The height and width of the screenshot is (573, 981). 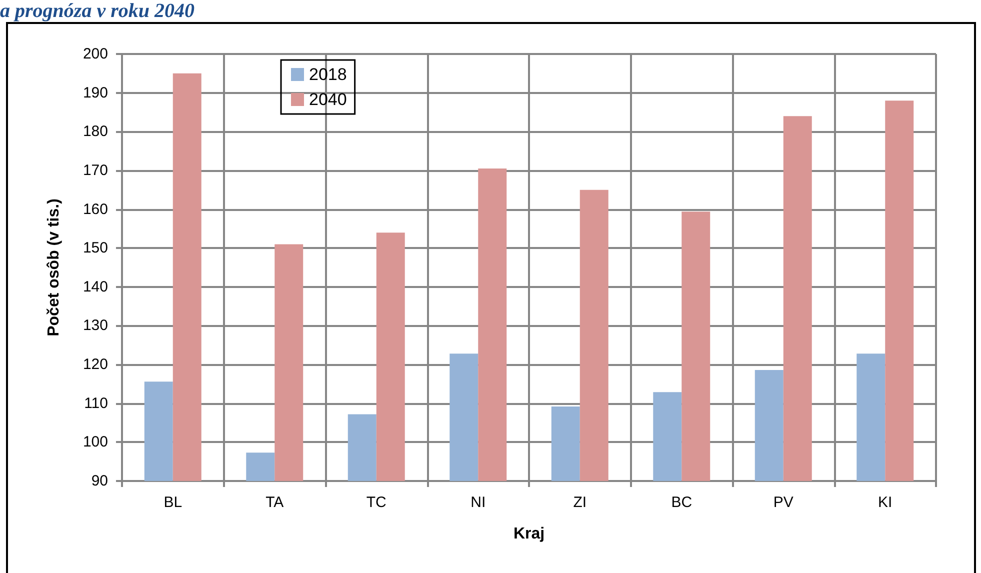 What do you see at coordinates (681, 502) in the screenshot?
I see `x-tick-label: BC` at bounding box center [681, 502].